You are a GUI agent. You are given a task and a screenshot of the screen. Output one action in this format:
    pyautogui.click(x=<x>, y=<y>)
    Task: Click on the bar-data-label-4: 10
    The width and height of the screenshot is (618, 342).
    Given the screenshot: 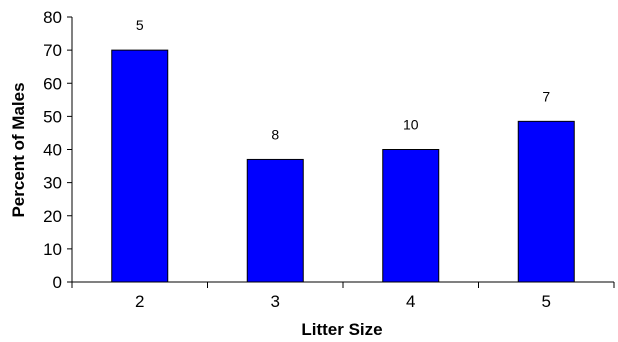 What is the action you would take?
    pyautogui.click(x=411, y=125)
    